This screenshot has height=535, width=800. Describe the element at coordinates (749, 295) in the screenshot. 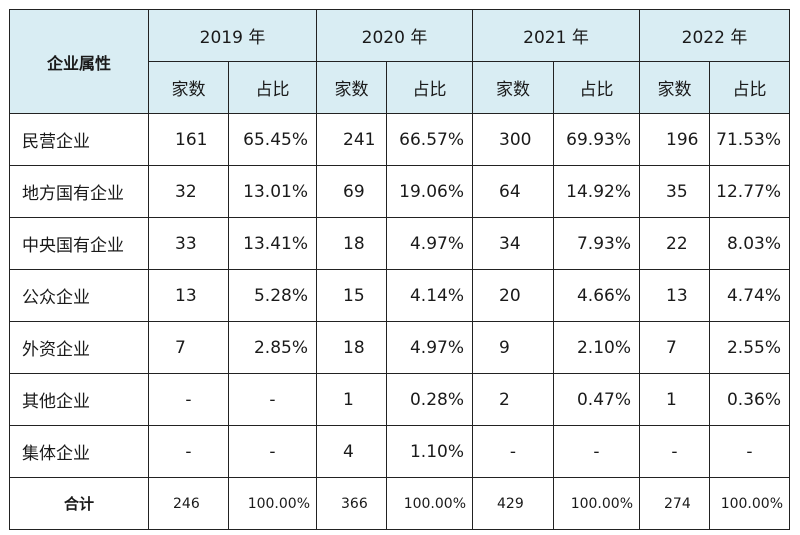

I see `share-cell: 4.74%` at that location.